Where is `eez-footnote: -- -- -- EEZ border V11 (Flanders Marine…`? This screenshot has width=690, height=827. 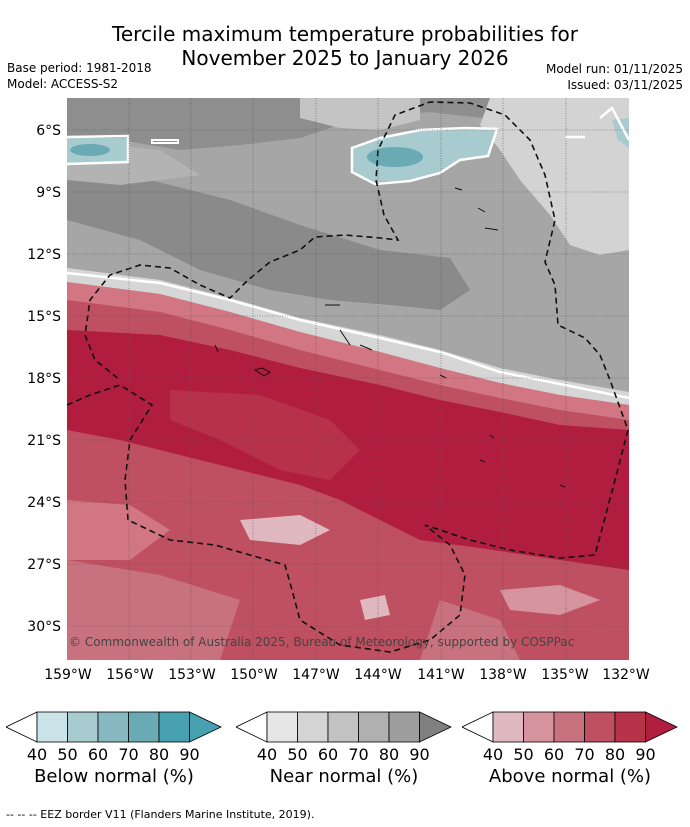
eez-footnote: -- -- -- EEZ border V11 (Flanders Marine… is located at coordinates (160, 814).